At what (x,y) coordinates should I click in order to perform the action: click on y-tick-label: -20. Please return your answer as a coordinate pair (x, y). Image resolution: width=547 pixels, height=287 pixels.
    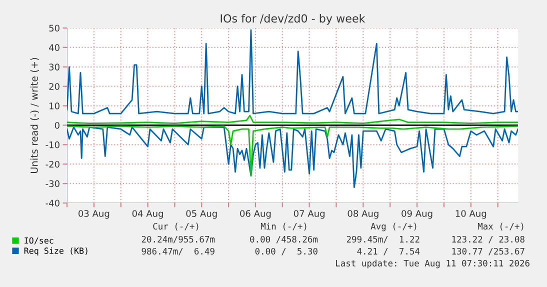
    Looking at the image, I should click on (53, 164).